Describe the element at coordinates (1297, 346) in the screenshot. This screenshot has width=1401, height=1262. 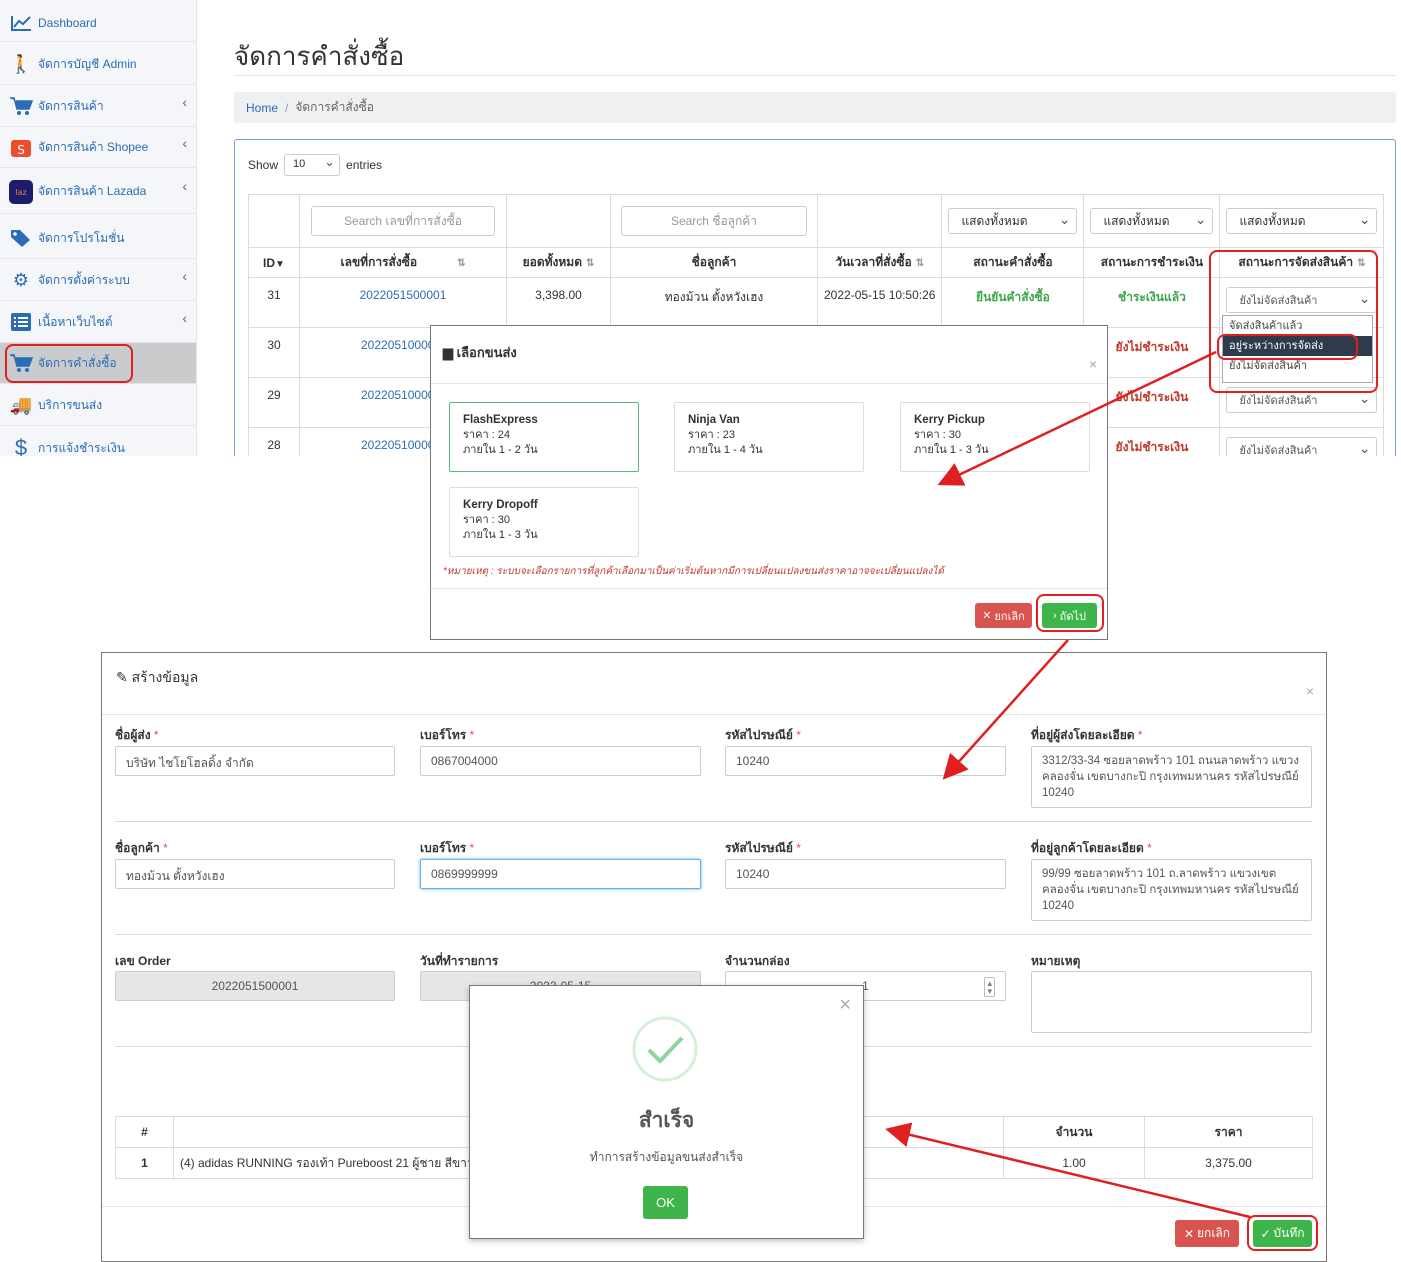
I see `dropdown-option-selected: อยู่ระหว่างการจัดส่ง` at that location.